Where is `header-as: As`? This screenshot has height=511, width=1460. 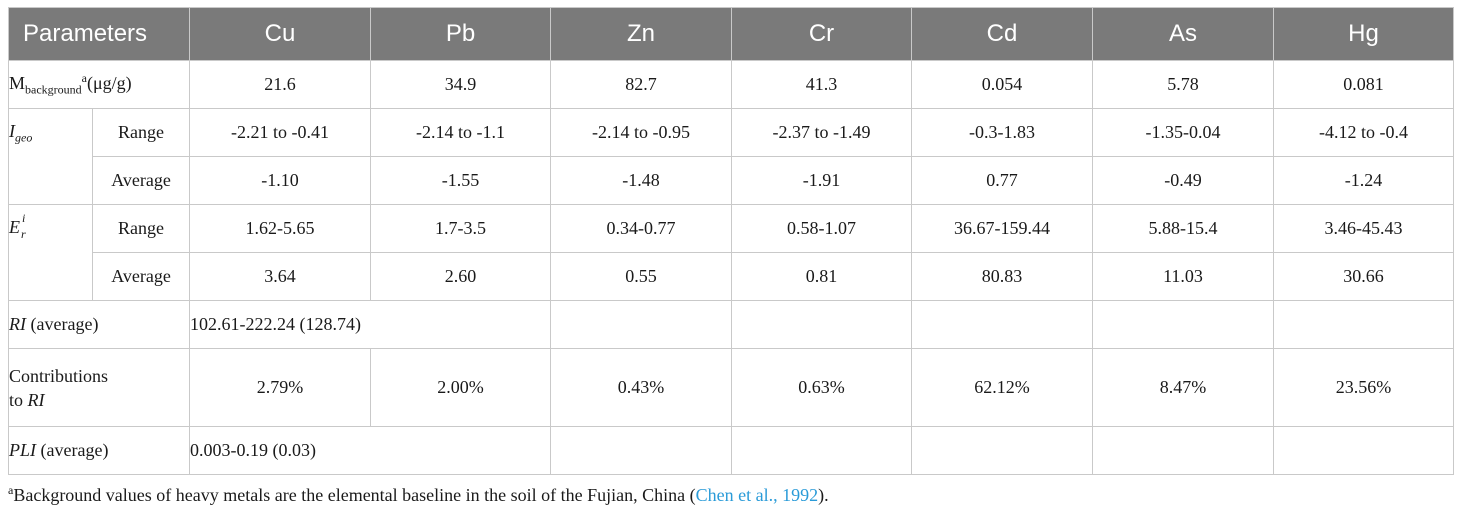
header-as: As is located at coordinates (1183, 34).